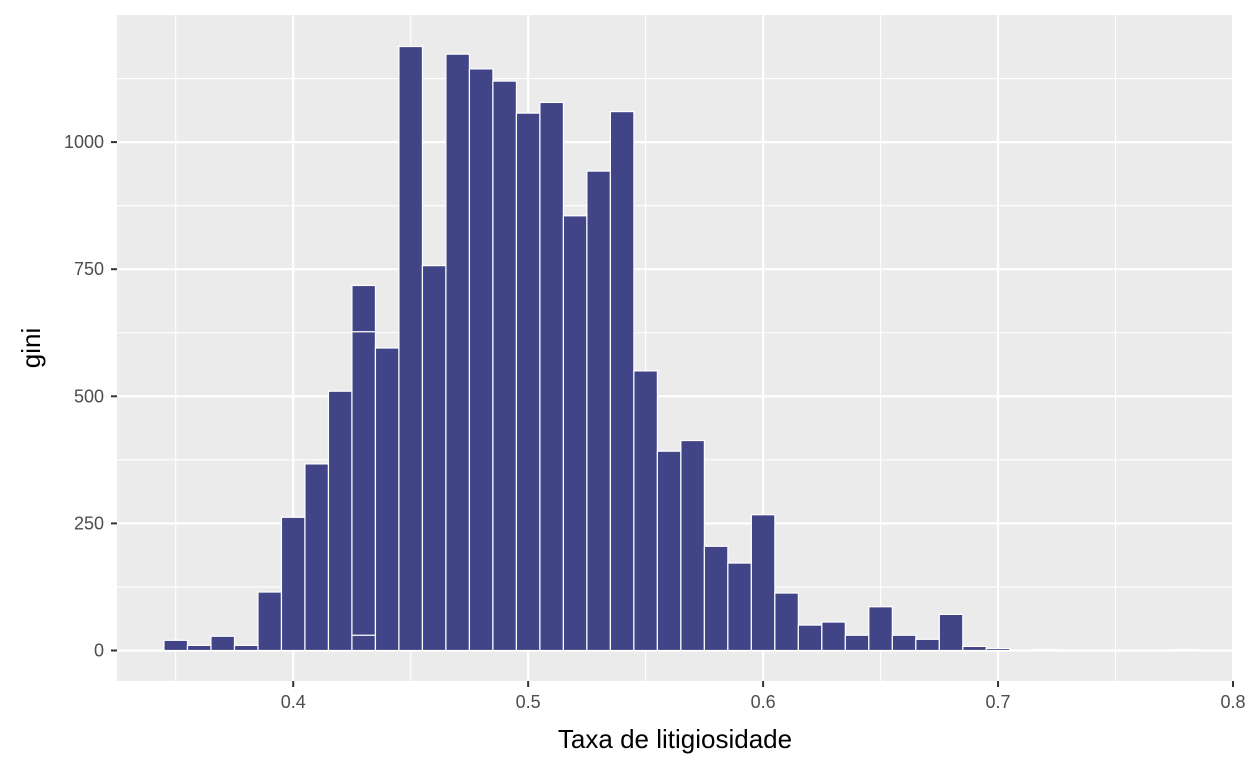 This screenshot has height=768, width=1248. I want to click on x-axis: 0.4 0.5 0.6 0.7 0.8, so click(763, 696).